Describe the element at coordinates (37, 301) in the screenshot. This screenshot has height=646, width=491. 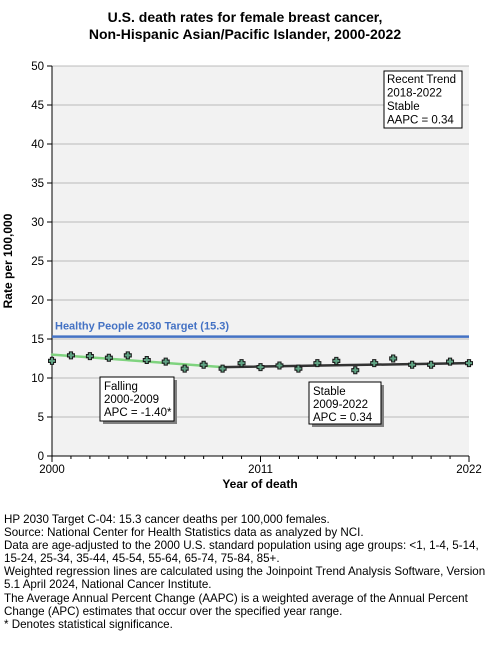
I see `y-tick-label: 20` at that location.